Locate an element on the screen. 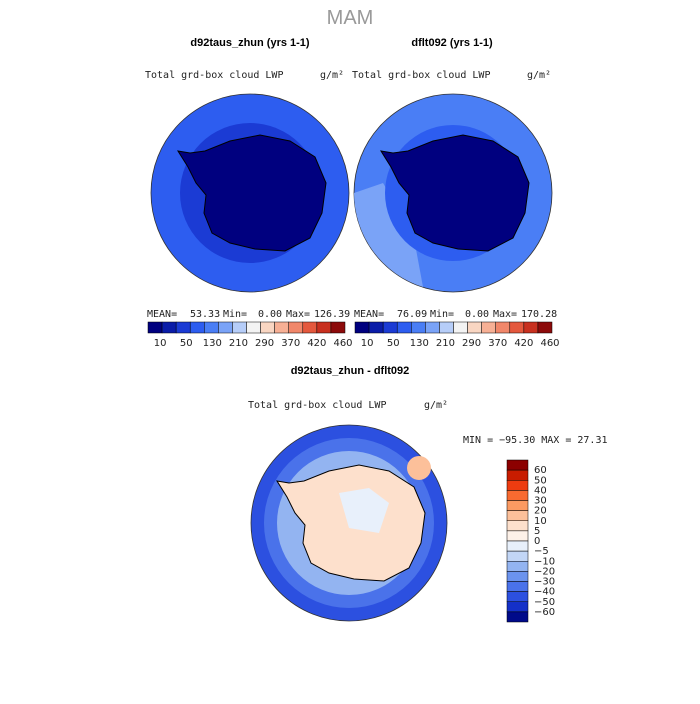  colorbar-label: −40 is located at coordinates (544, 592).